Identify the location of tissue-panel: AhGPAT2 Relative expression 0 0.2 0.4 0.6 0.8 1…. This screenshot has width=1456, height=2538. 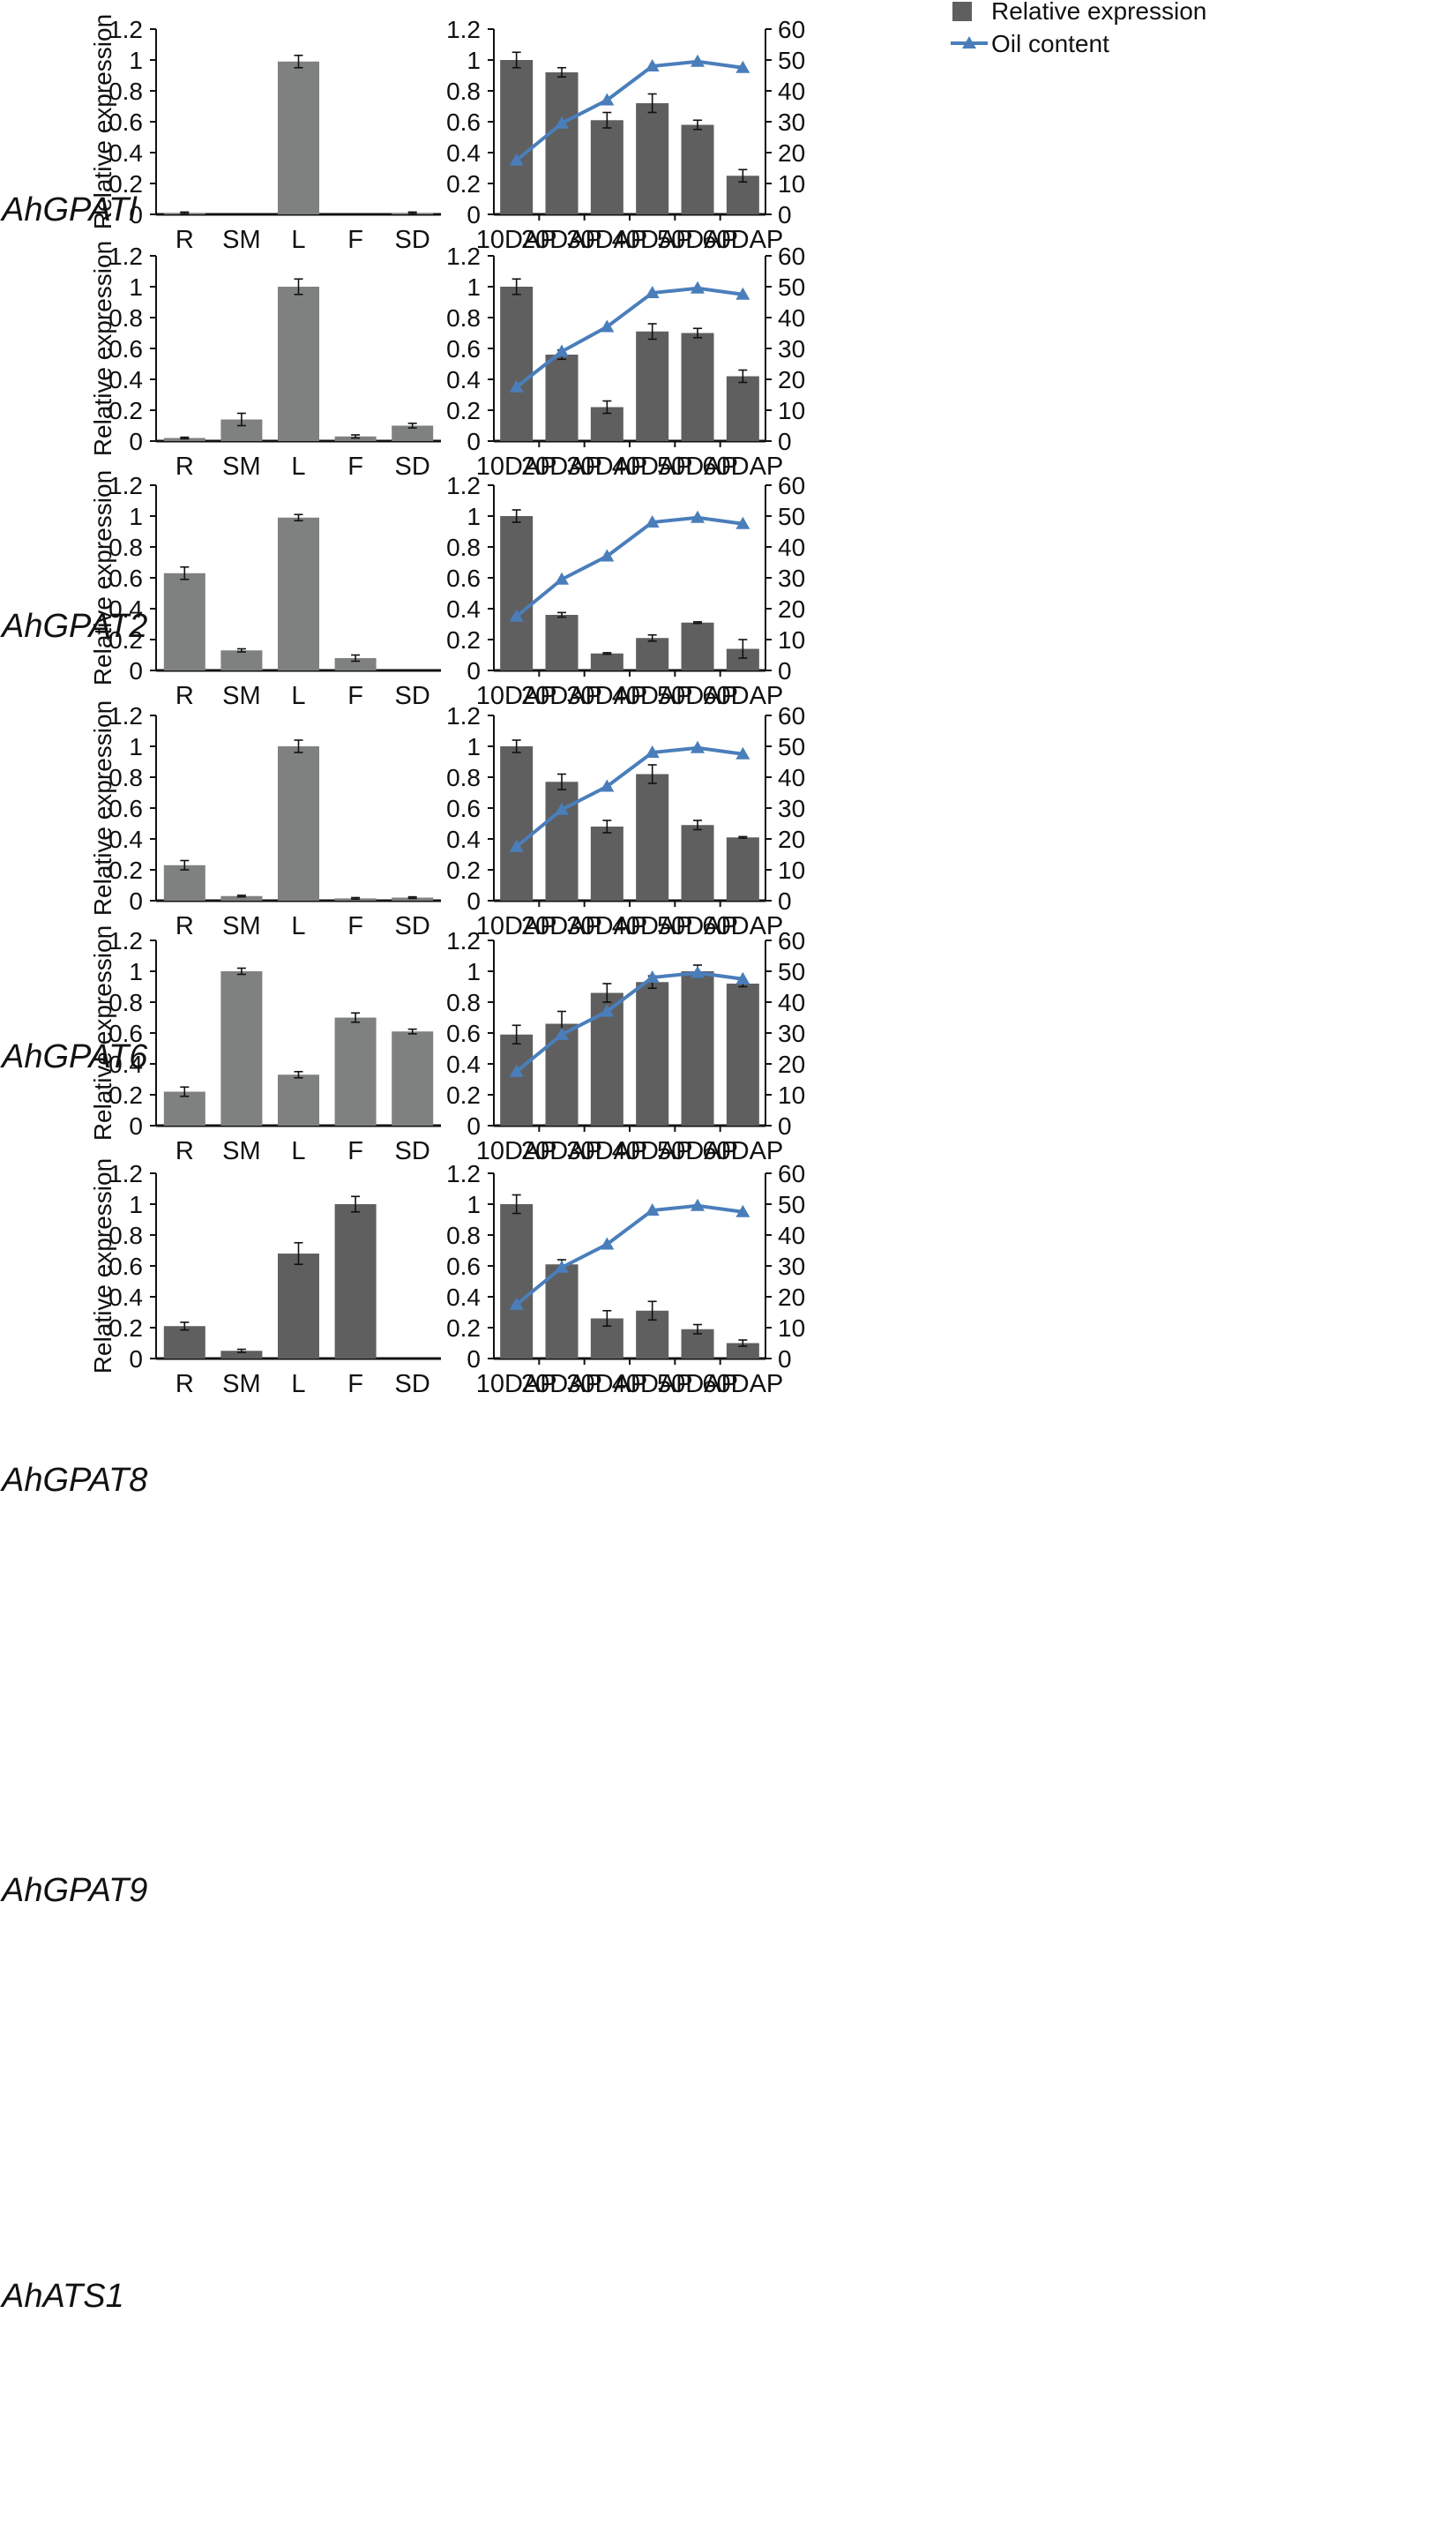
(220, 443).